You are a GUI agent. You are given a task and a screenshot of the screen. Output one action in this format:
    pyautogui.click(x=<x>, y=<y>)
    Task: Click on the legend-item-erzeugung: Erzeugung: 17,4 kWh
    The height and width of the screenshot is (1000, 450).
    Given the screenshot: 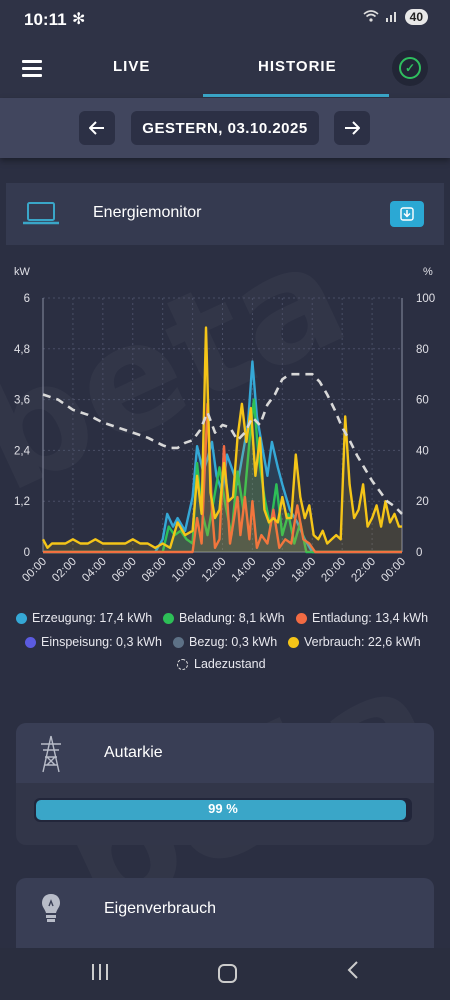 What is the action you would take?
    pyautogui.click(x=84, y=618)
    